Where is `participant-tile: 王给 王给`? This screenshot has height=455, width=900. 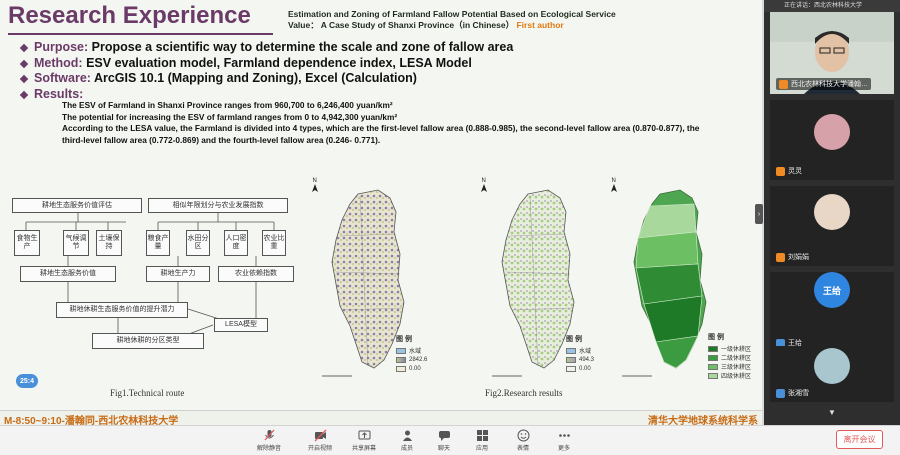
participant-tile: 王给 王给 is located at coordinates (832, 312).